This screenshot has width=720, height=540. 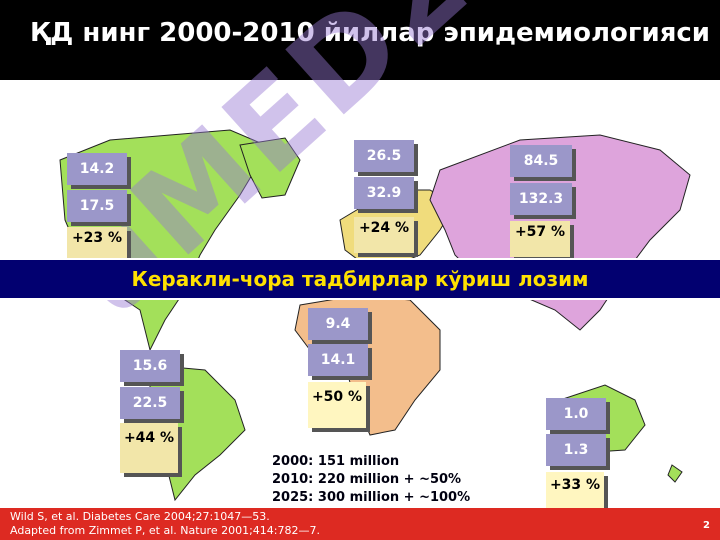 I want to click on north-america-2010-value: 17.5, so click(x=97, y=206).